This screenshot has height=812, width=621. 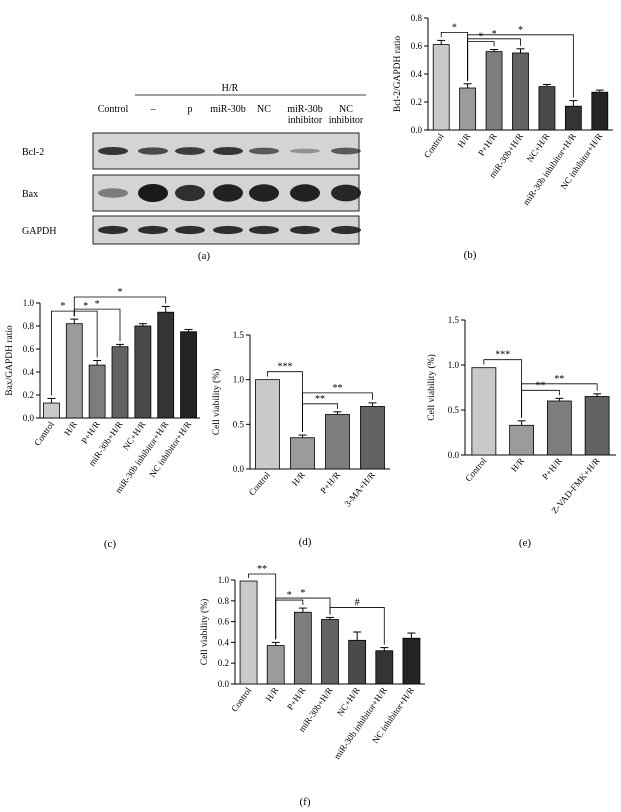 I want to click on lane-label: –, so click(x=153, y=109).